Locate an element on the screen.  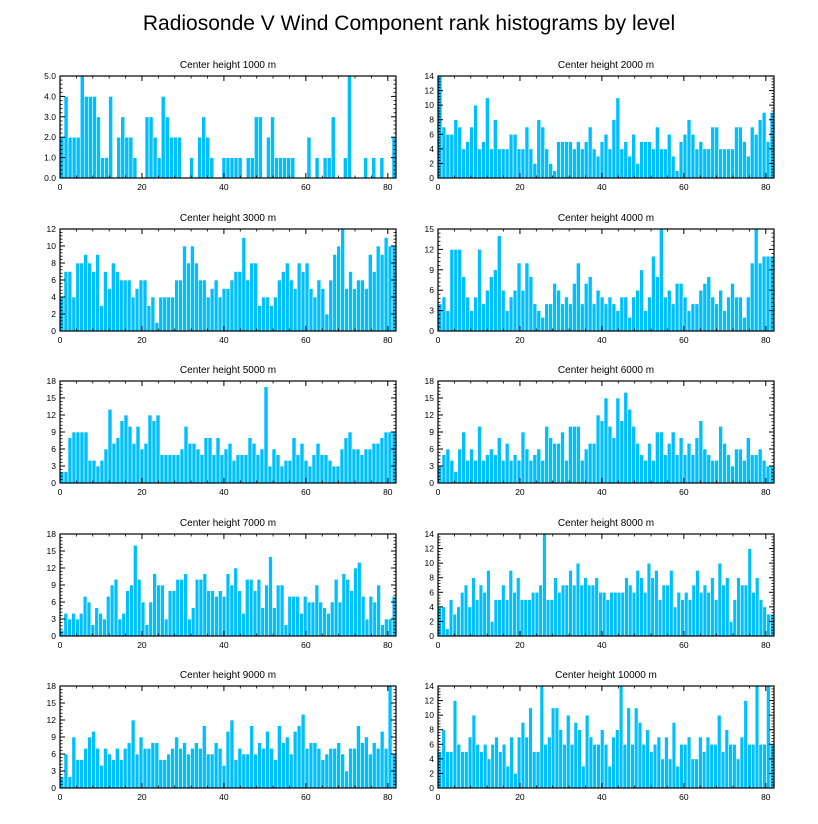
x-tick-label: 20 is located at coordinates (520, 340).